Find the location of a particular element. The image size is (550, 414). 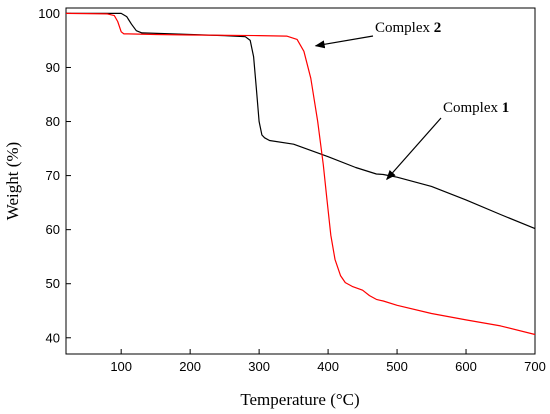

y-tick-label: 60 is located at coordinates (53, 229).